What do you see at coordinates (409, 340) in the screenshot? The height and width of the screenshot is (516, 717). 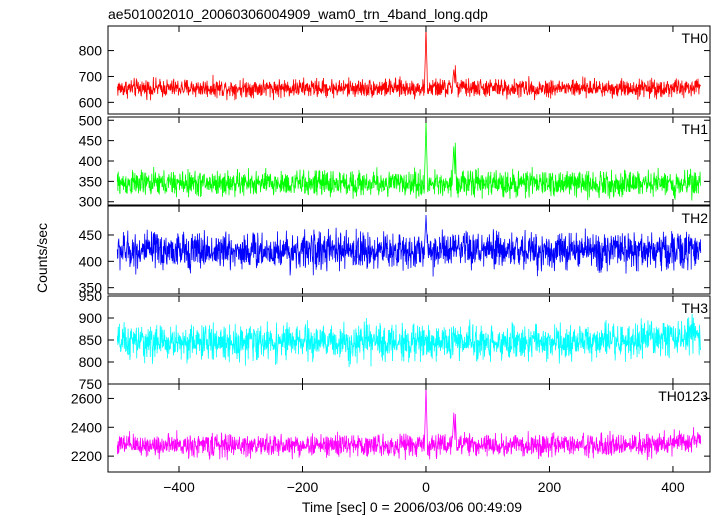 I see `series-trace-th3` at bounding box center [409, 340].